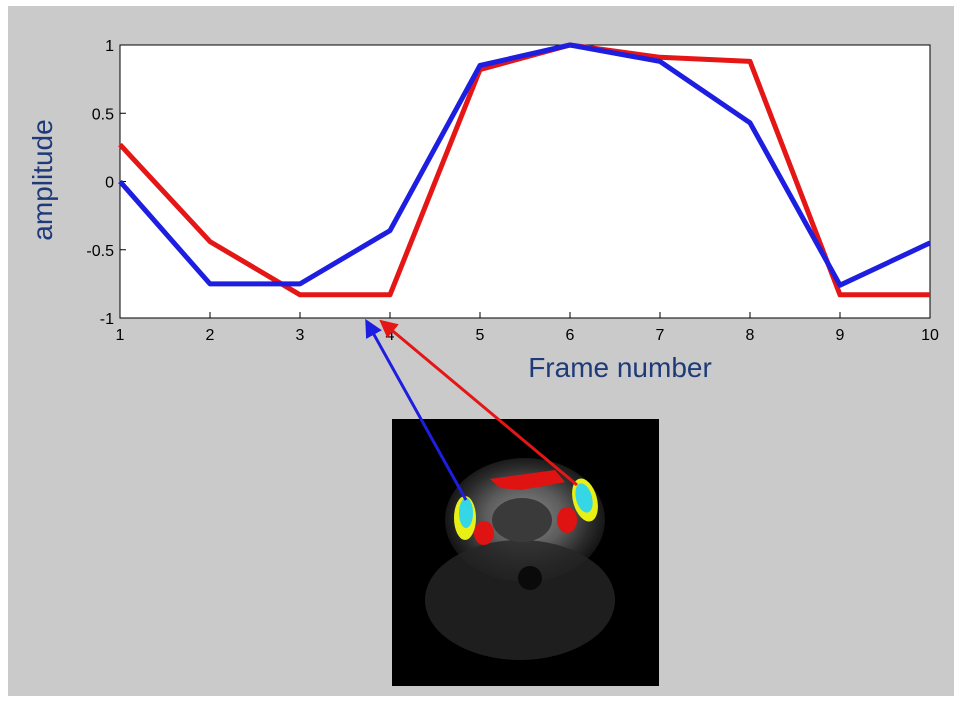  What do you see at coordinates (527, 328) in the screenshot?
I see `x-axis-ticks: 1 2 3 4 5 6 7 8 9 10` at bounding box center [527, 328].